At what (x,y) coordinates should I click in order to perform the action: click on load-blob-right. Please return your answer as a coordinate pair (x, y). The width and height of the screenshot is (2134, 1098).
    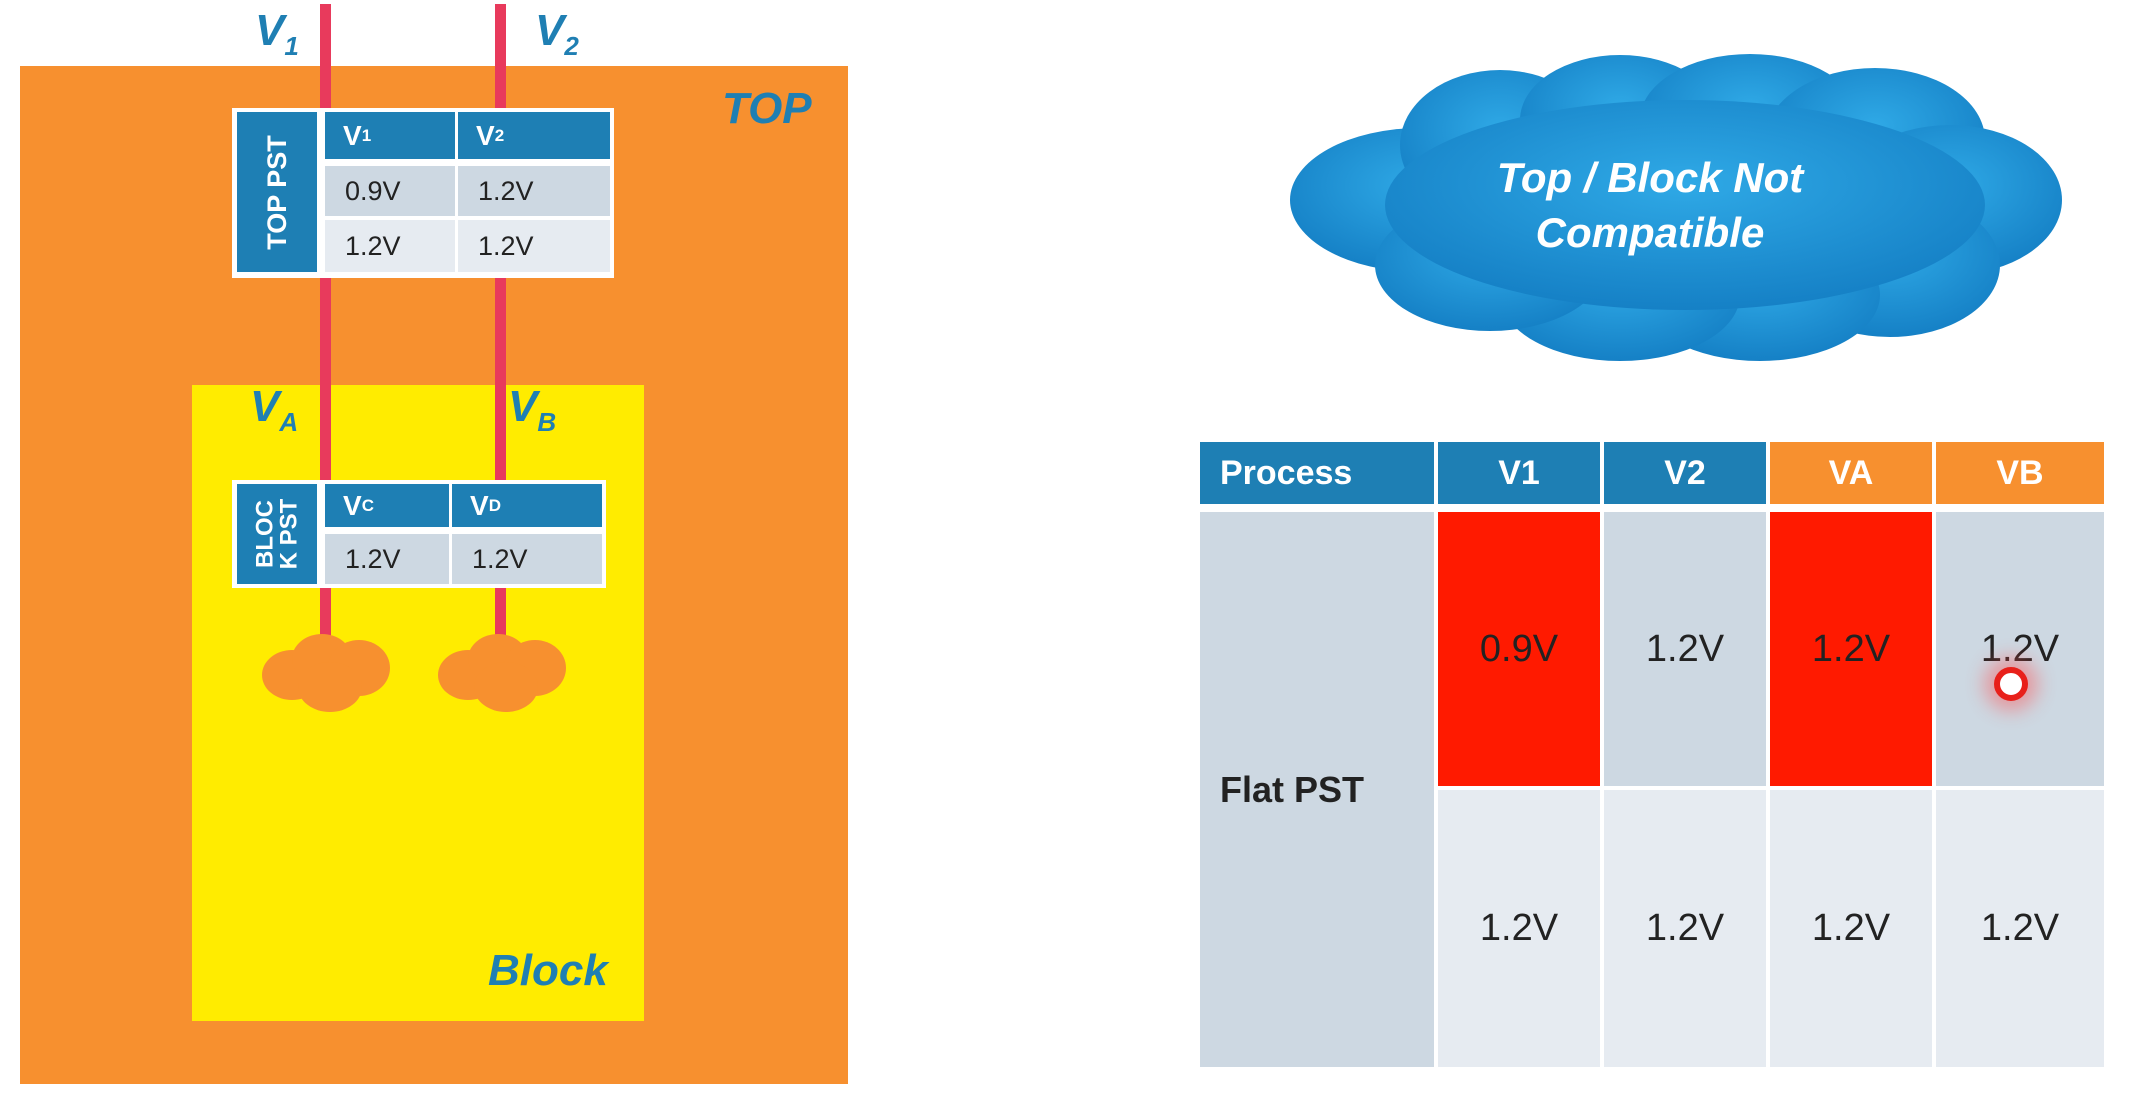
    Looking at the image, I should click on (504, 672).